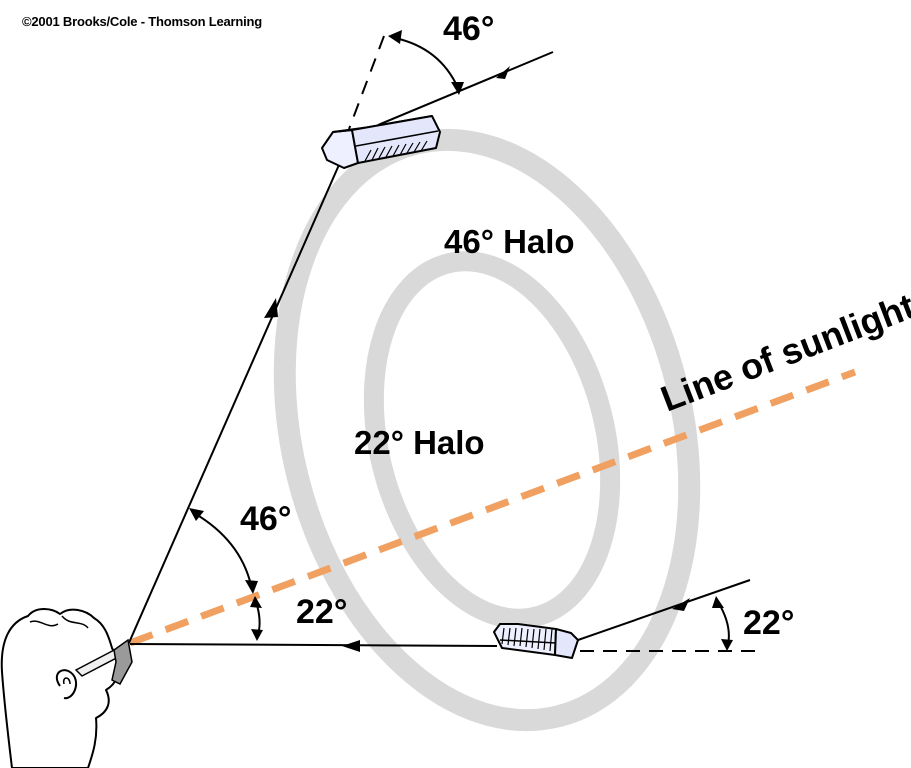 The width and height of the screenshot is (911, 768). I want to click on top-dashed-reference, so click(366, 82).